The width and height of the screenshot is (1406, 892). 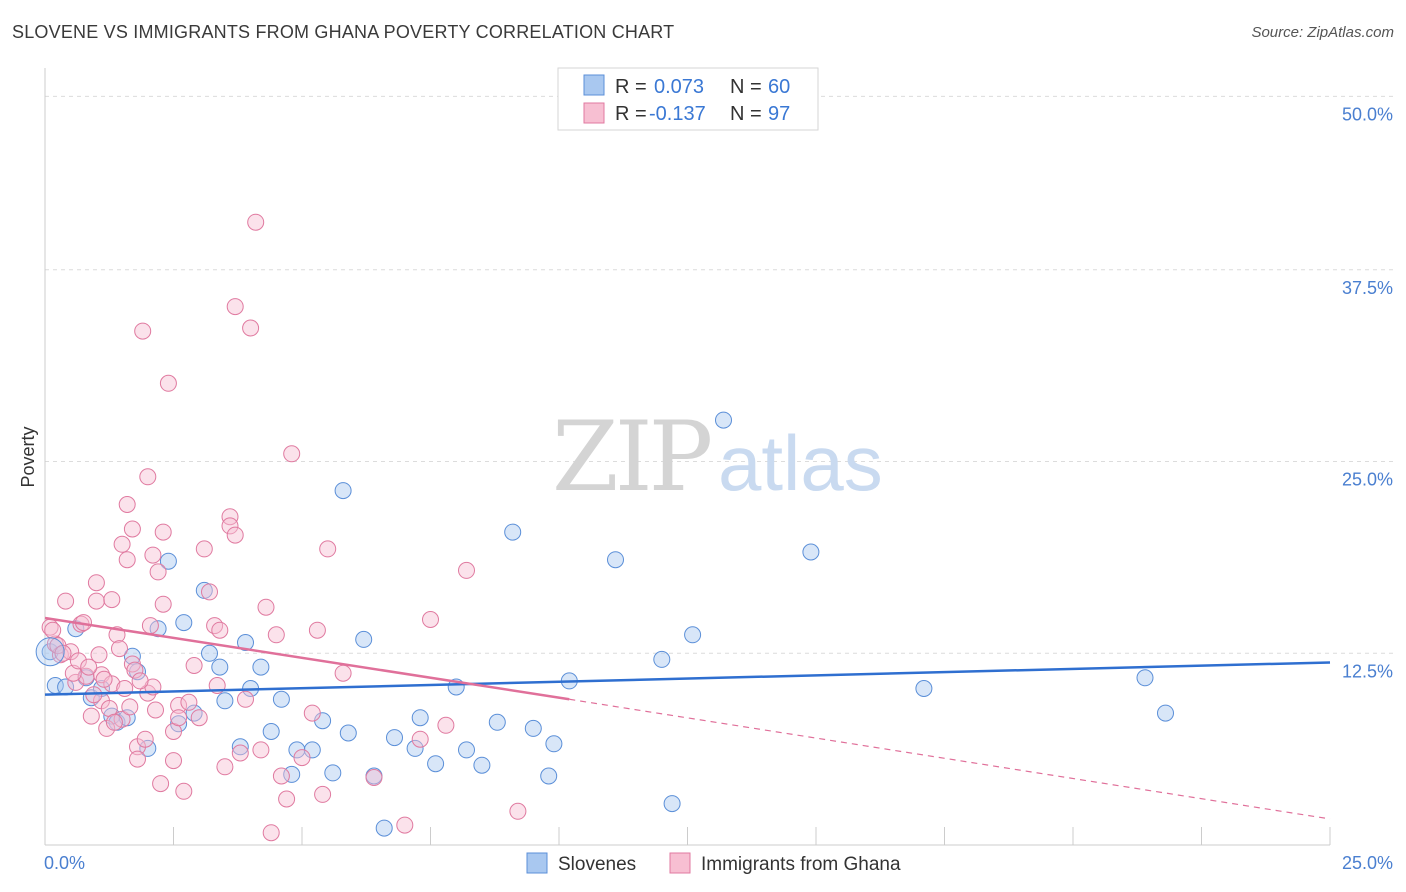 What do you see at coordinates (717, 457) in the screenshot?
I see `watermark: ZIP atlas` at bounding box center [717, 457].